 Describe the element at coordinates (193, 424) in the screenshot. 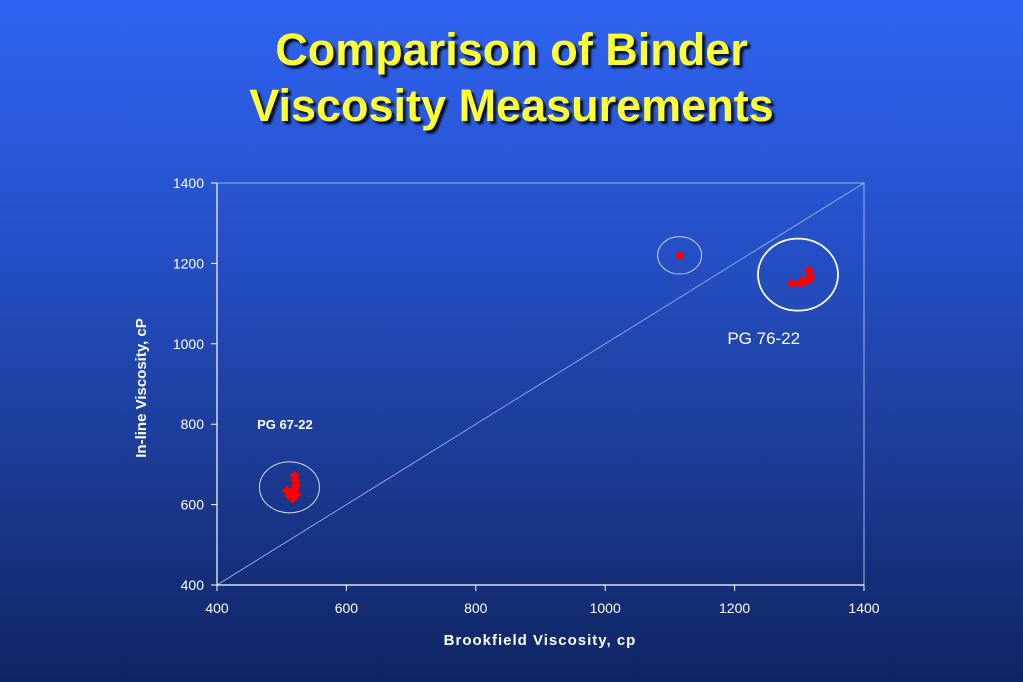

I see `y-tick-label: 800` at that location.